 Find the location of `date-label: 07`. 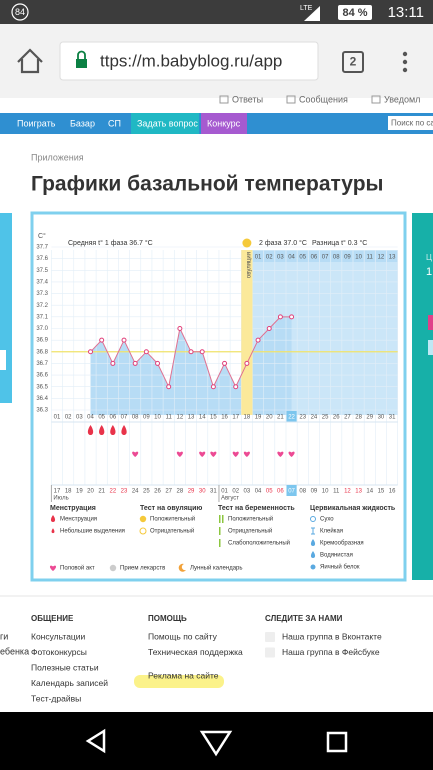

date-label: 07 is located at coordinates (291, 492).